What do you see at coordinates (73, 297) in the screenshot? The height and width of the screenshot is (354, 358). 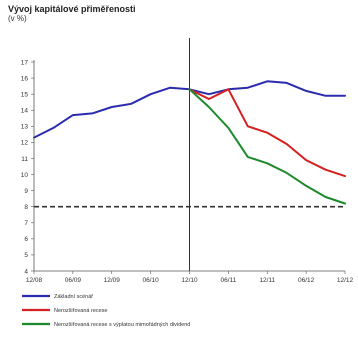 I see `legend-label-1: Základní scénář` at bounding box center [73, 297].